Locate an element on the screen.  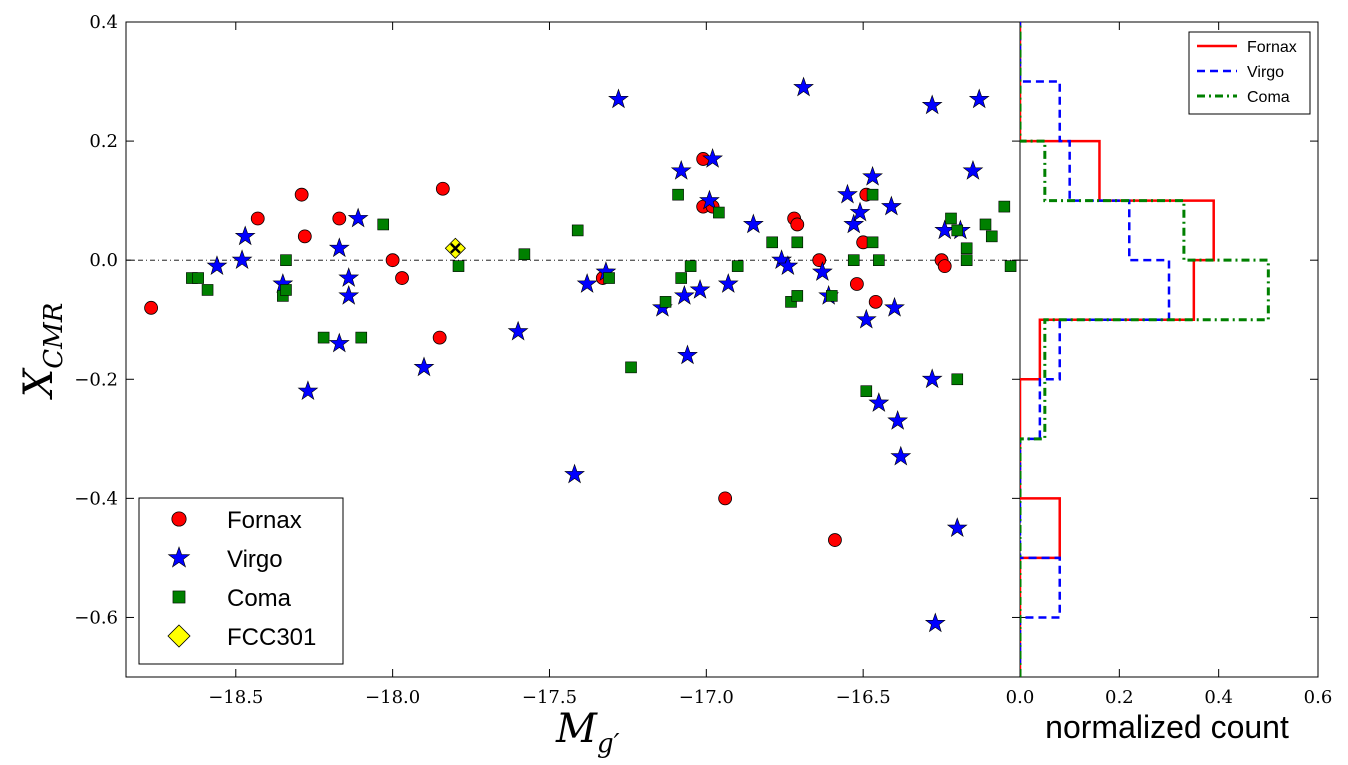
histogram-legend: Fornax Virgo Coma is located at coordinates (1249, 73).